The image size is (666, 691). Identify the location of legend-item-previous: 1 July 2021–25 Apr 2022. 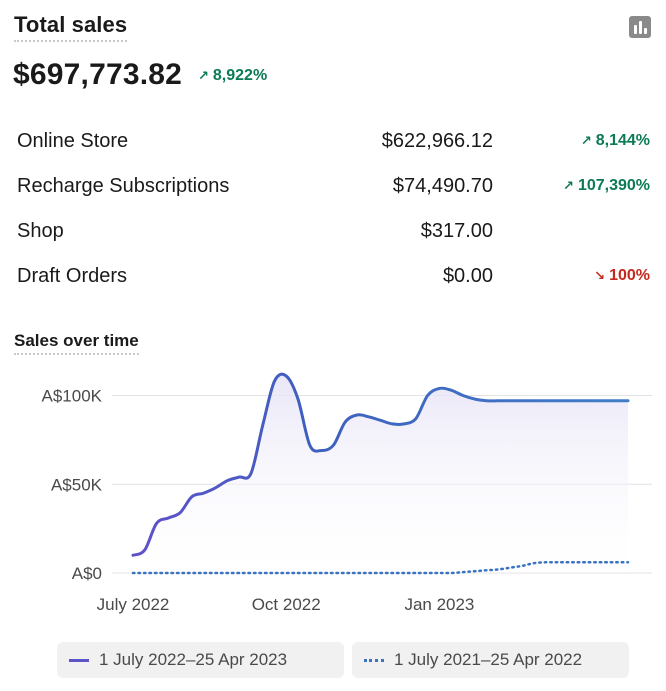
(490, 660).